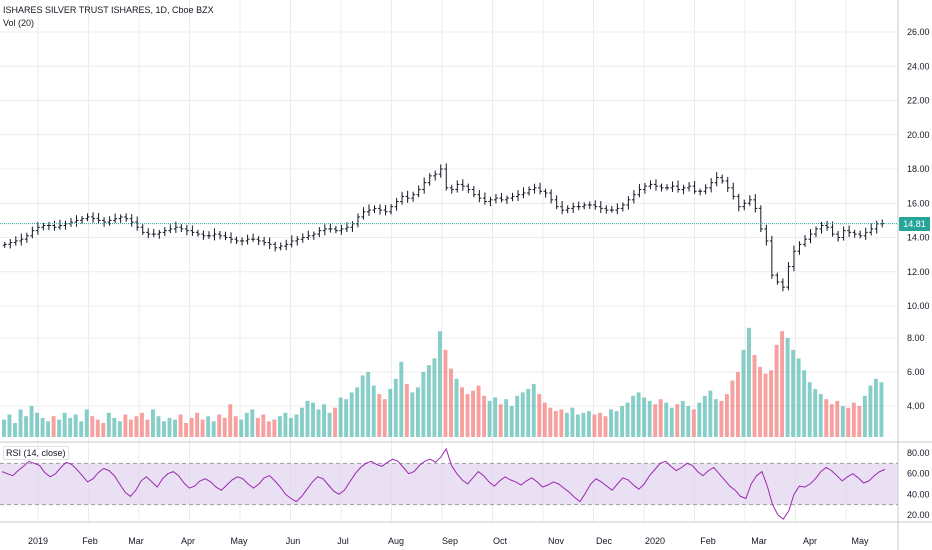  What do you see at coordinates (918, 306) in the screenshot?
I see `price-tick-label: 10.00` at bounding box center [918, 306].